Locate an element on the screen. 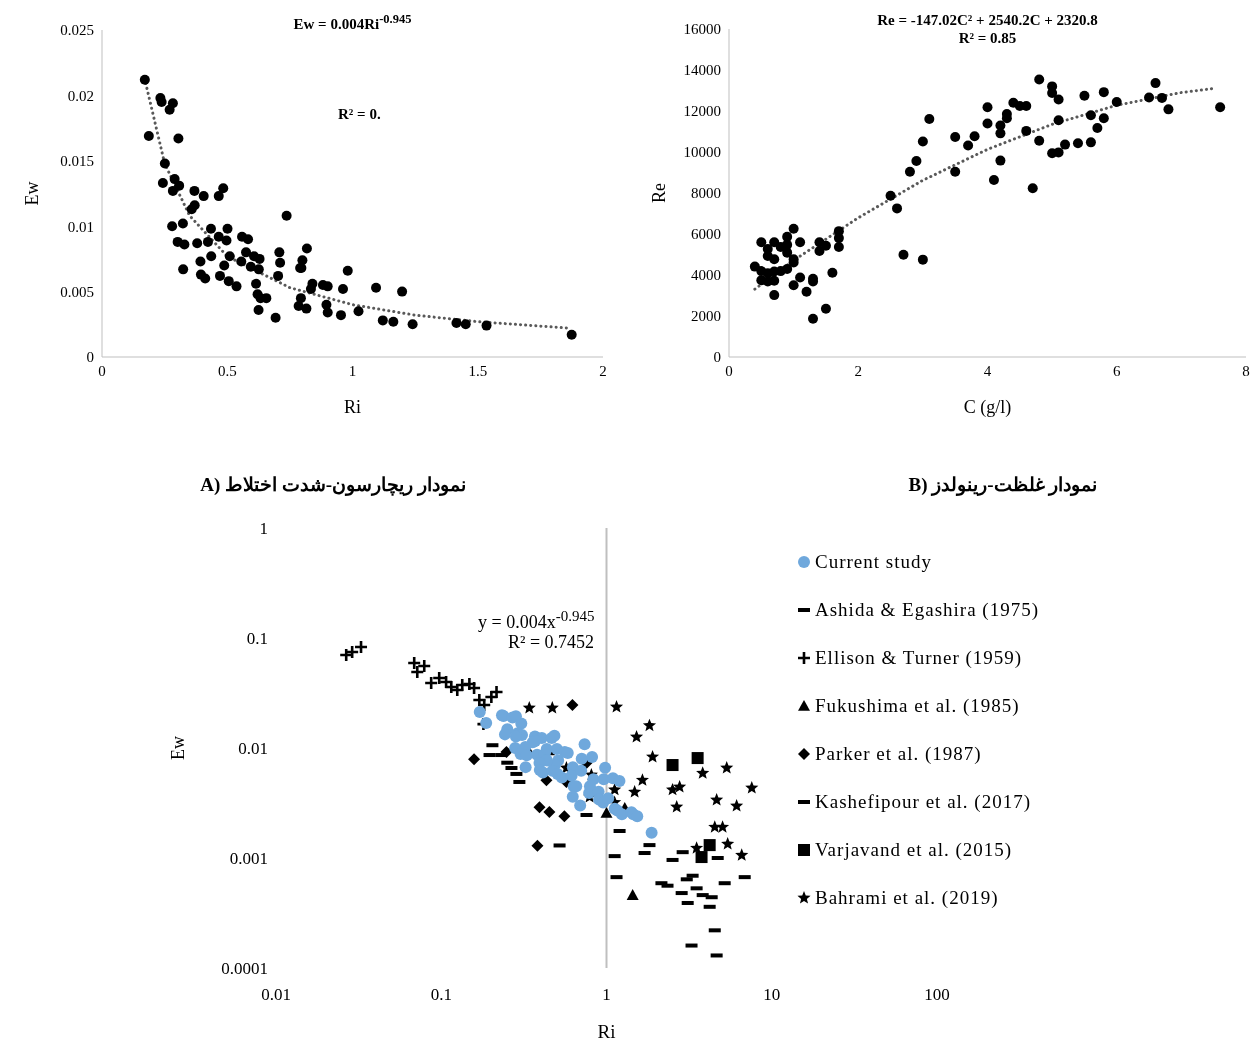  y-tick-label: 10000 is located at coordinates (702, 152).